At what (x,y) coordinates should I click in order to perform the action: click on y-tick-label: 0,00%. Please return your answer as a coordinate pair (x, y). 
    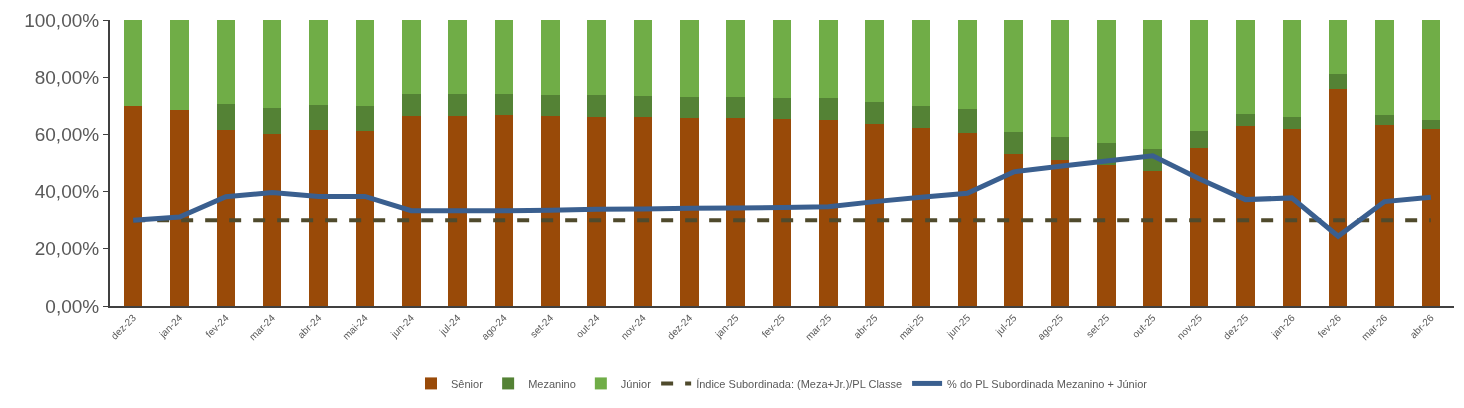
    Looking at the image, I should click on (72, 306).